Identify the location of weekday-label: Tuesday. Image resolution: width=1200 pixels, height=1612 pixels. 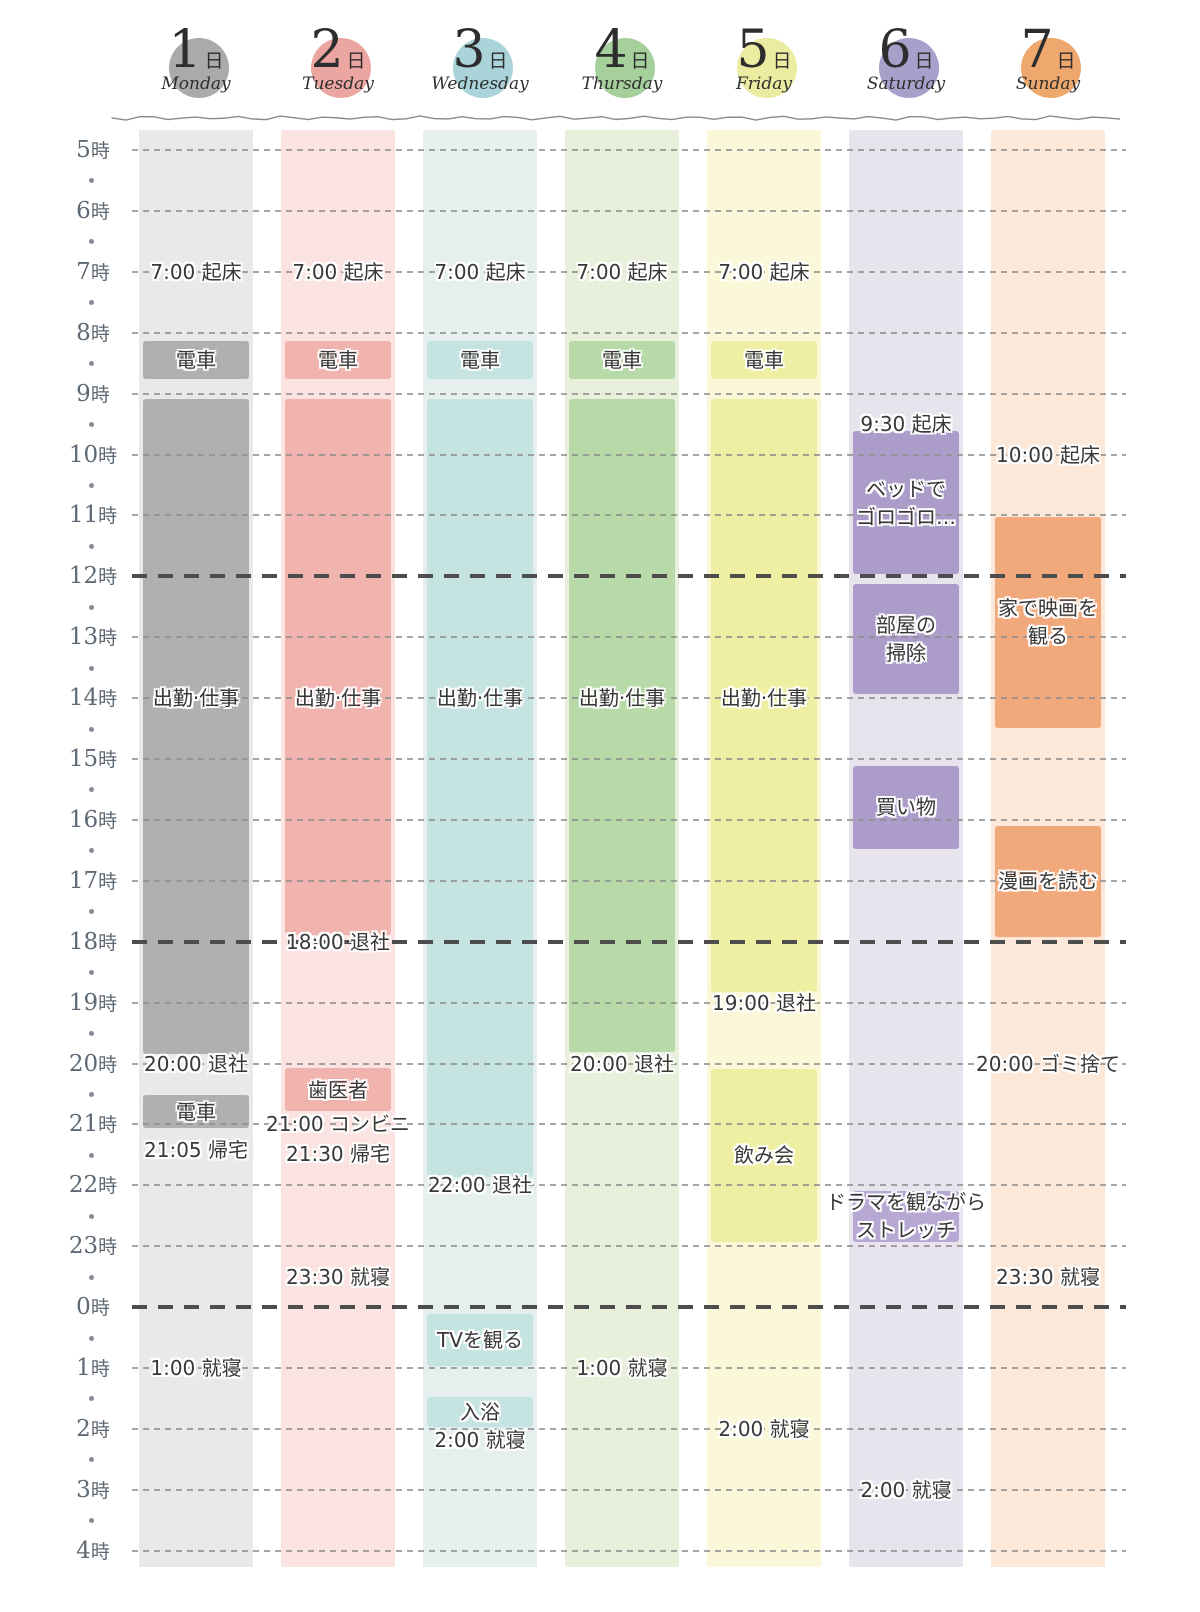
(338, 84).